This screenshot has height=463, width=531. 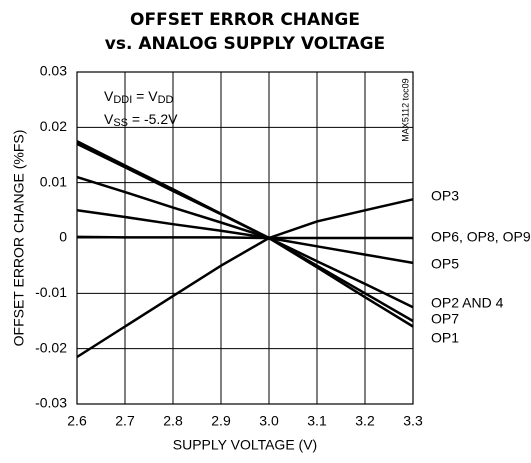 I want to click on series-label: OP1, so click(x=445, y=338).